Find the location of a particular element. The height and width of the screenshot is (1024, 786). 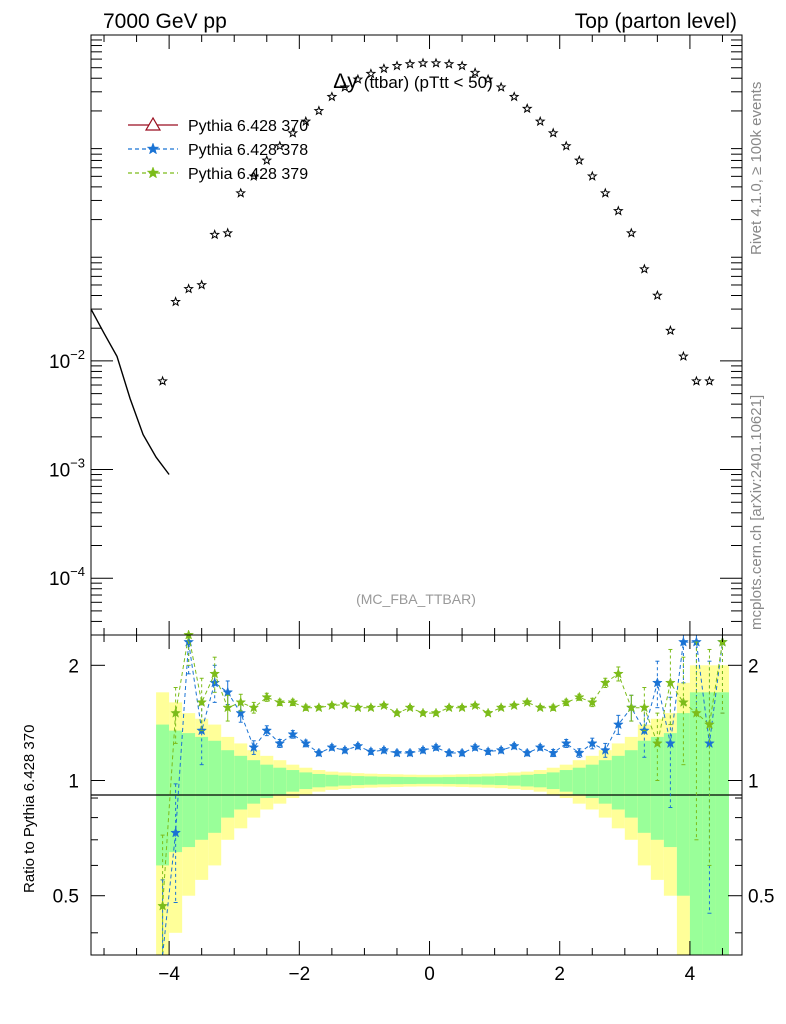

watermark: (MC_FBA_TTBAR) is located at coordinates (416, 599).